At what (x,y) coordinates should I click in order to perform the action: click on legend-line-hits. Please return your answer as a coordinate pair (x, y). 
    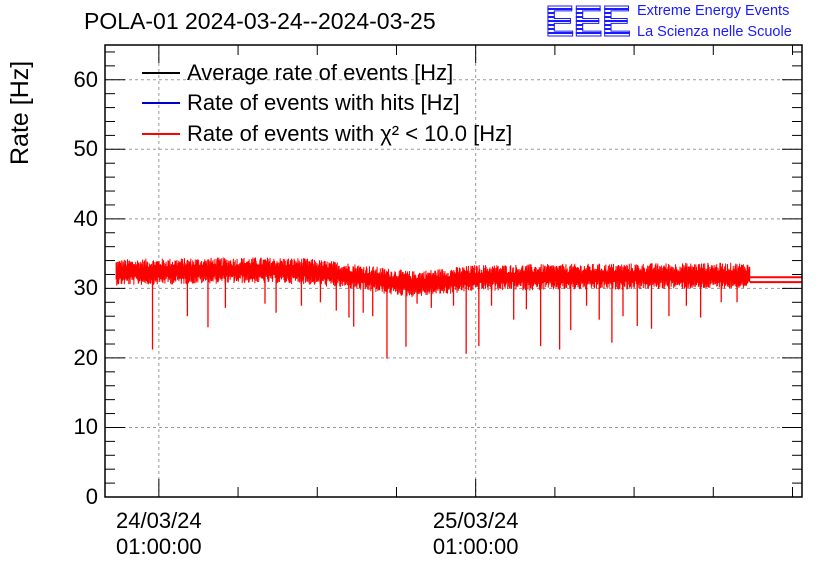
    Looking at the image, I should click on (161, 103).